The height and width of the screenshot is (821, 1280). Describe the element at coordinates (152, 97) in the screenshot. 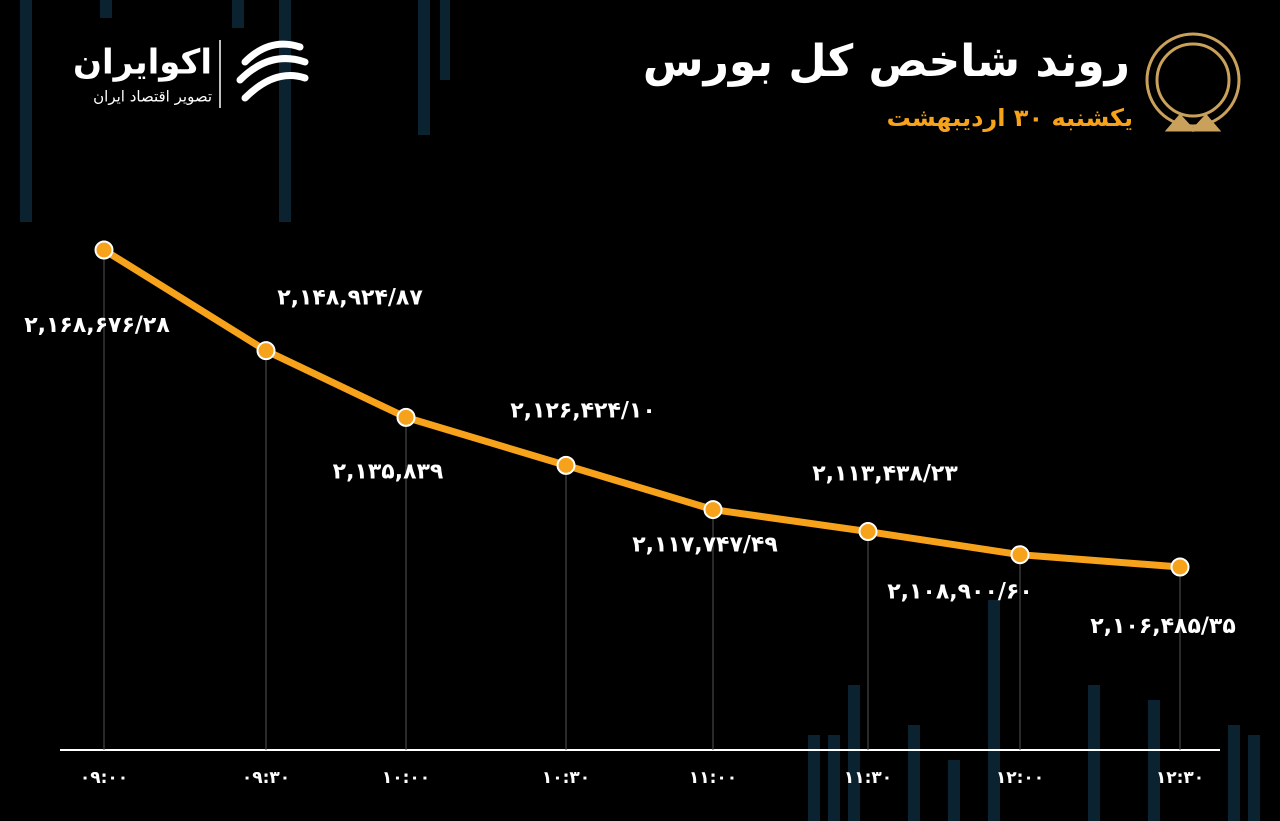

I see `brand-tagline: تصویر اقتصاد ایران` at that location.